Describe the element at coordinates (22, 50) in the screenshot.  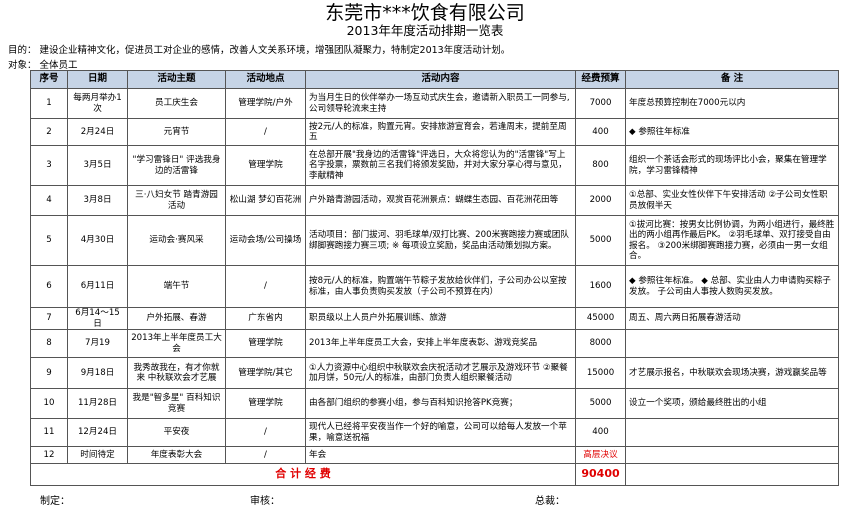
I see `purpose-label: 目的：` at that location.